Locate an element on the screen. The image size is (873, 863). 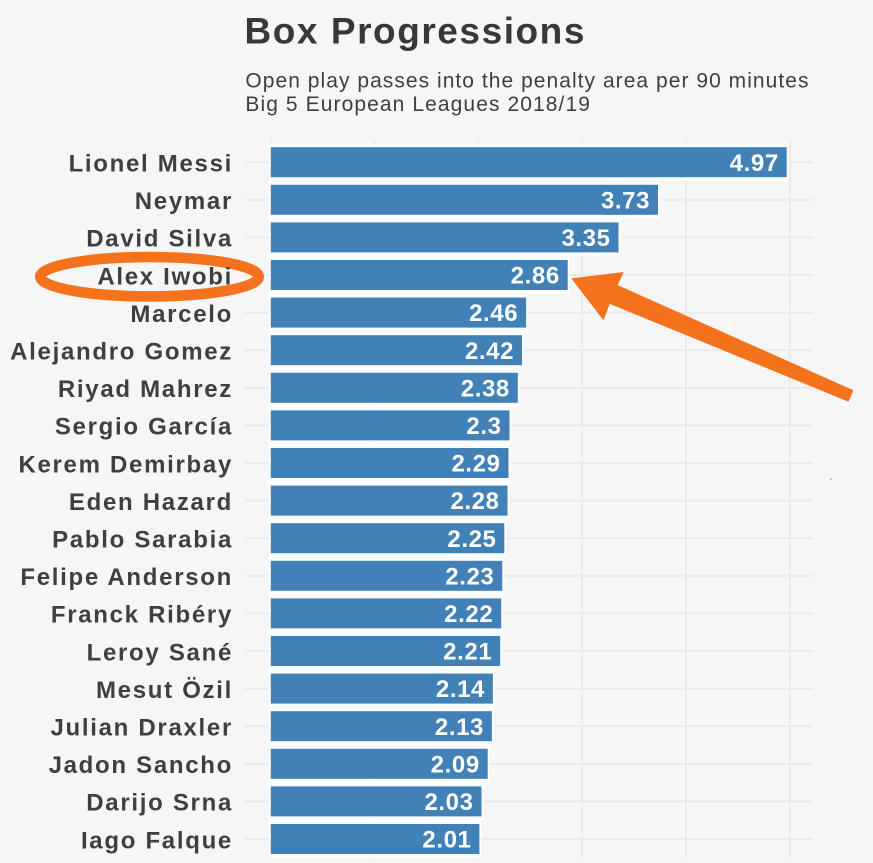
svg-text: 2.21 is located at coordinates (467, 652).